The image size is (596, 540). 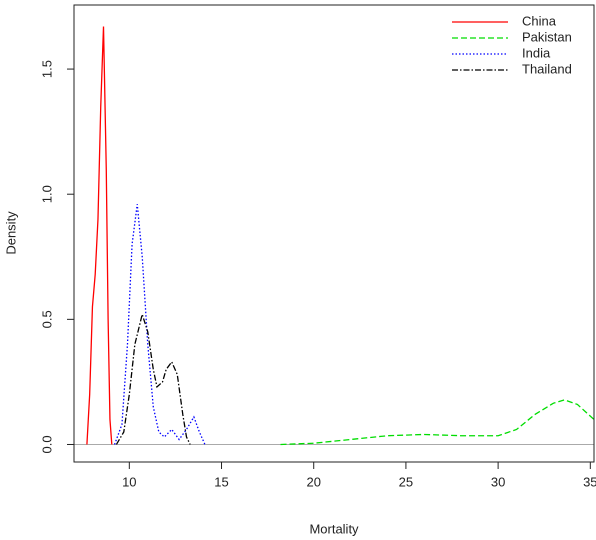 I want to click on x-tick-label: 35, so click(x=589, y=481).